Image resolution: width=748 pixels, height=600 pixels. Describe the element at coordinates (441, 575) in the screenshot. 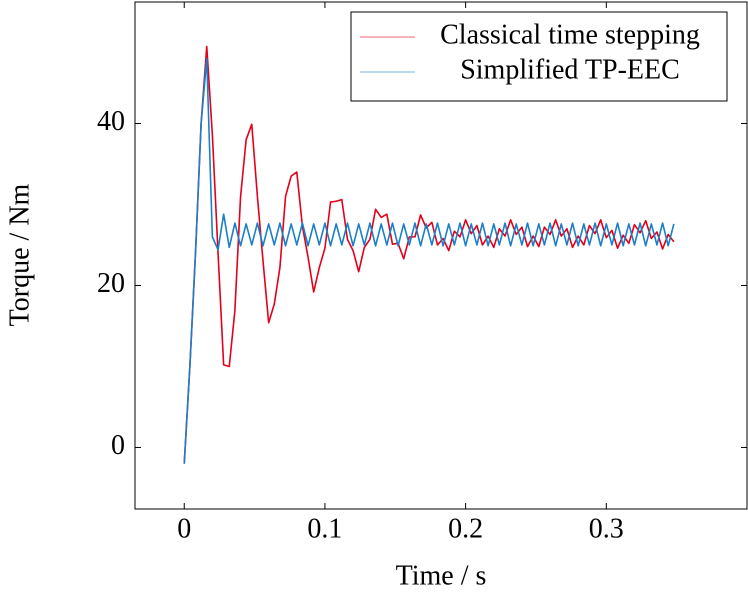

I see `x-axis-label: Time / s` at that location.